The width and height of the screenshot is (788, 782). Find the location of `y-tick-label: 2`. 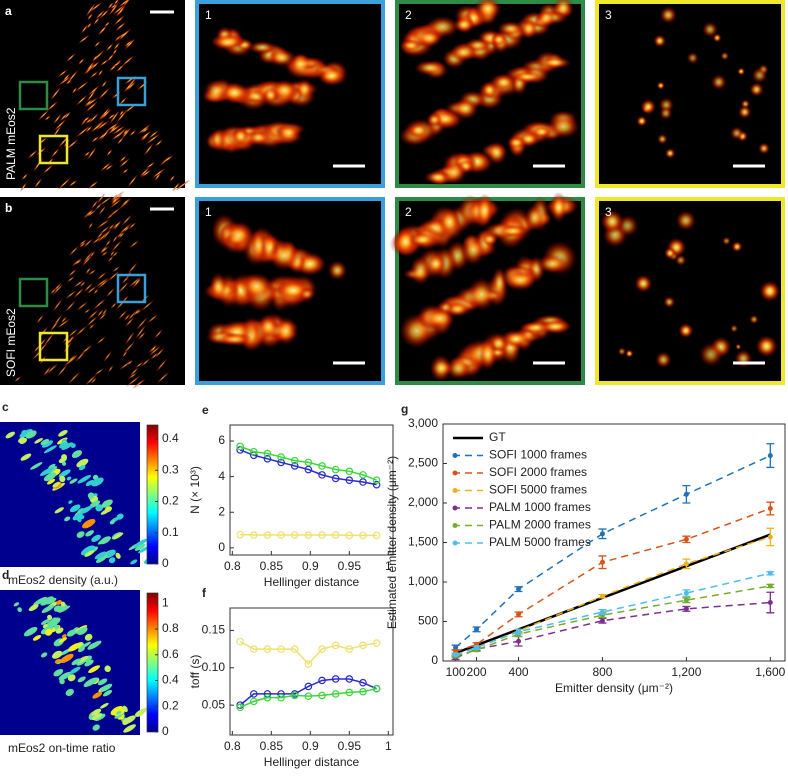

y-tick-label: 2 is located at coordinates (221, 511).